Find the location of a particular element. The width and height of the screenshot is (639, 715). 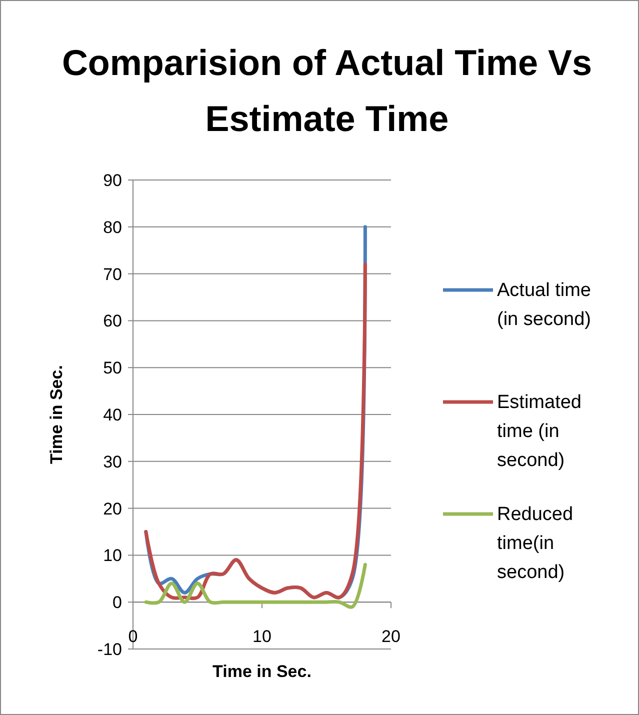

y-tick-label: 60 is located at coordinates (112, 321).